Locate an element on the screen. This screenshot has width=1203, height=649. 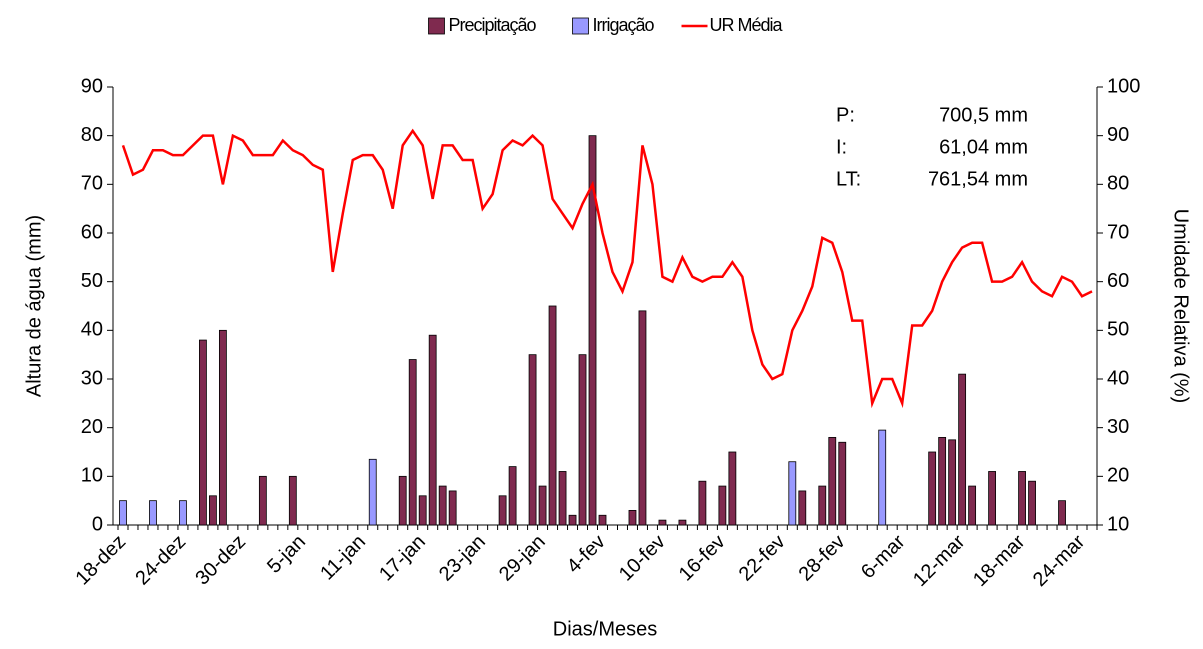
y-axis-title: Altura de água (mm) is located at coordinates (34, 306).